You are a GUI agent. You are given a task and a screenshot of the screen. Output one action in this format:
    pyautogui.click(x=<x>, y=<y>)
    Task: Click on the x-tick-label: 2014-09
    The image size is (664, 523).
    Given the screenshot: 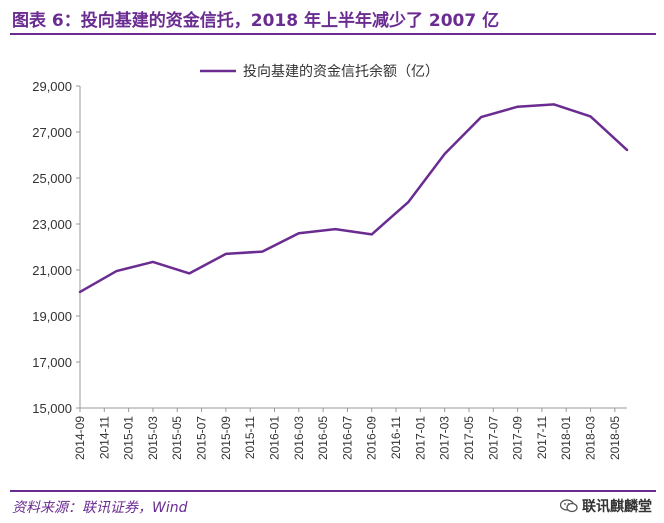 What is the action you would take?
    pyautogui.click(x=80, y=438)
    